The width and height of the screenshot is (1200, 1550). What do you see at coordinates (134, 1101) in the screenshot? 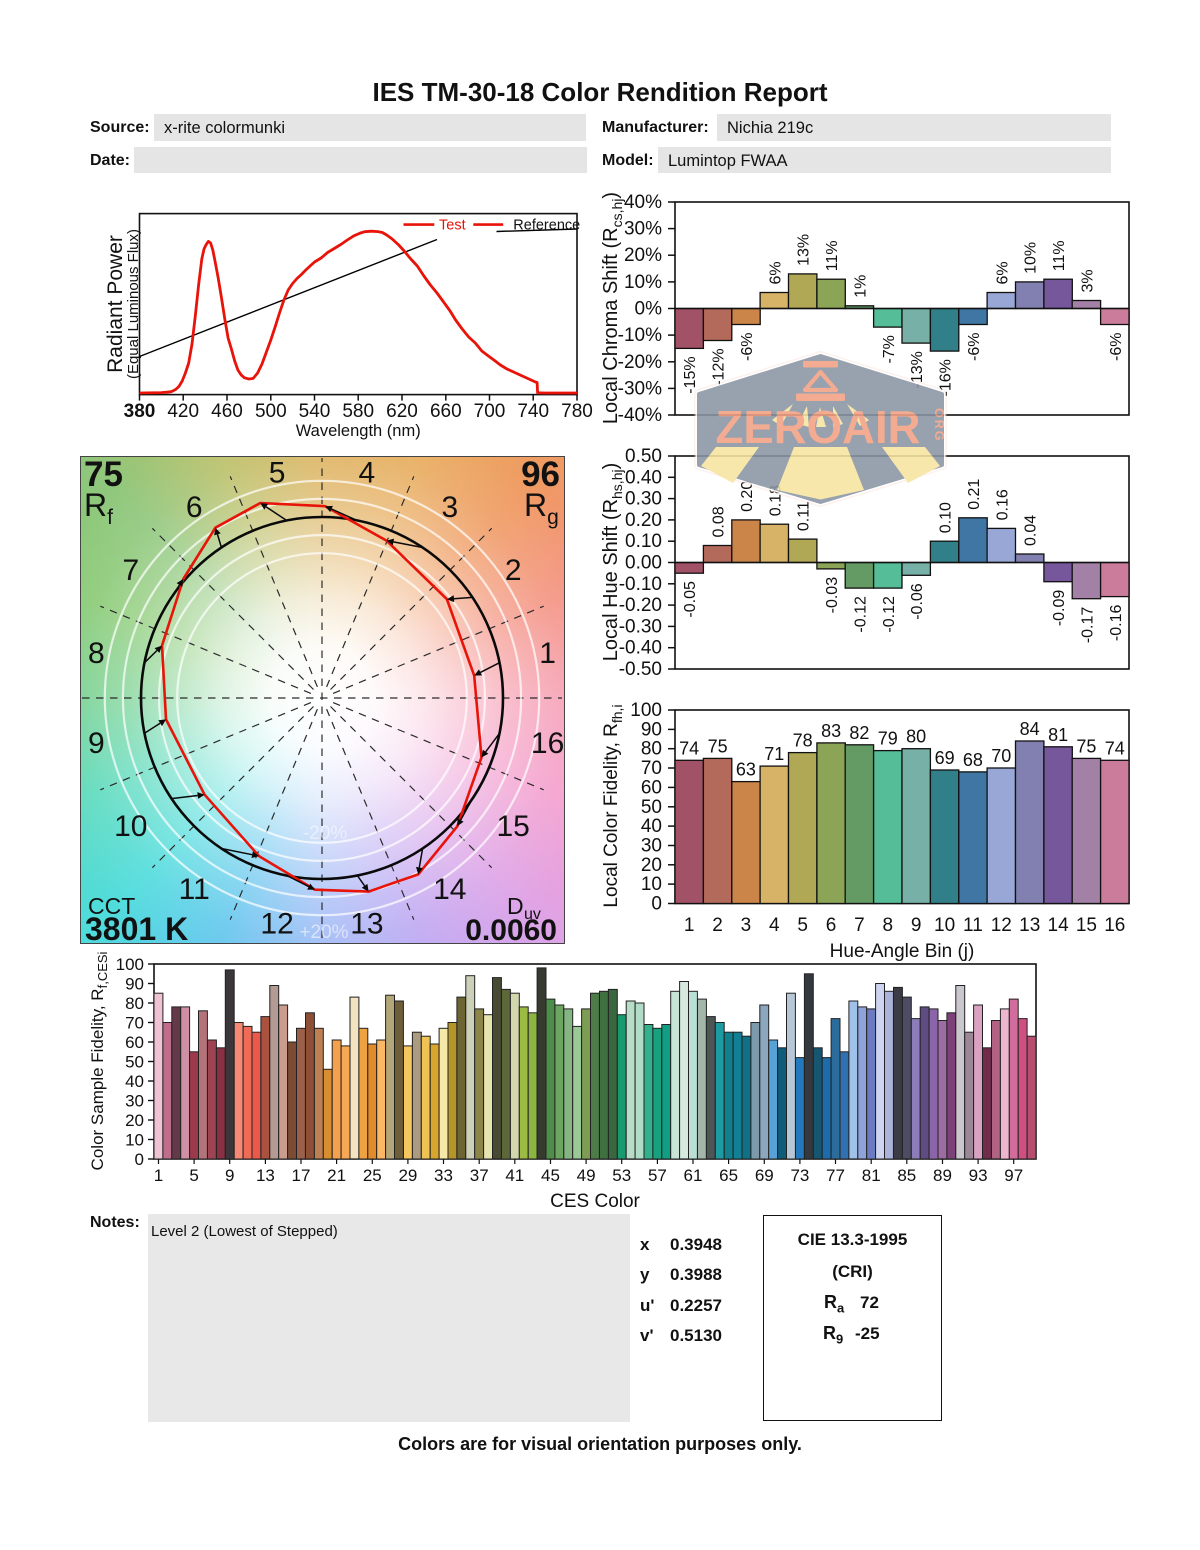
I see `svg-text: 30` at bounding box center [134, 1101].